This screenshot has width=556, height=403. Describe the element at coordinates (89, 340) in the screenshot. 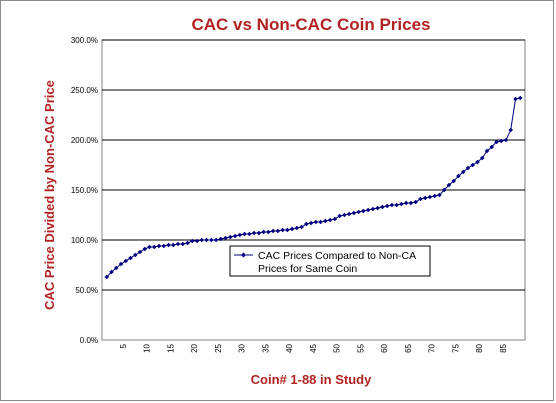

I see `y-tick-label: 0.0%` at that location.